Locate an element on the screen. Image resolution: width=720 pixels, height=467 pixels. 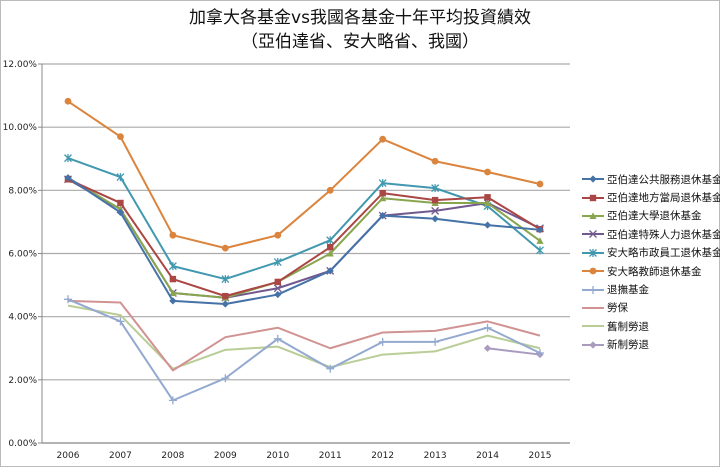
legend-item: 亞伯達特殊人力退休基金 is located at coordinates (651, 234).